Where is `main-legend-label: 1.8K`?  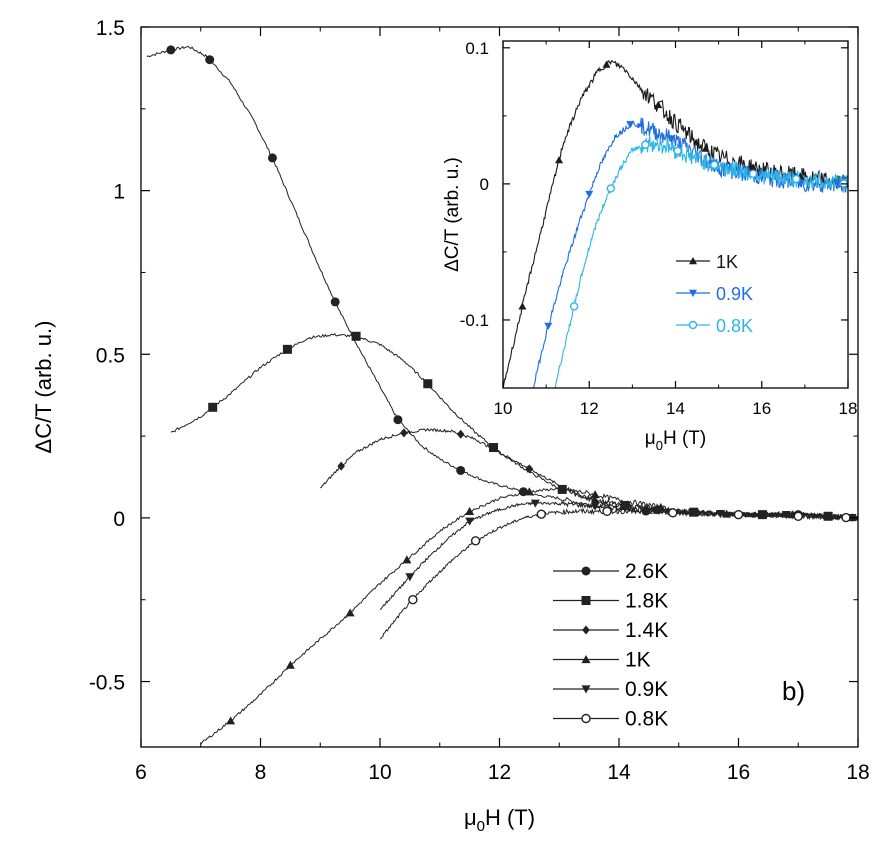 main-legend-label: 1.8K is located at coordinates (646, 601).